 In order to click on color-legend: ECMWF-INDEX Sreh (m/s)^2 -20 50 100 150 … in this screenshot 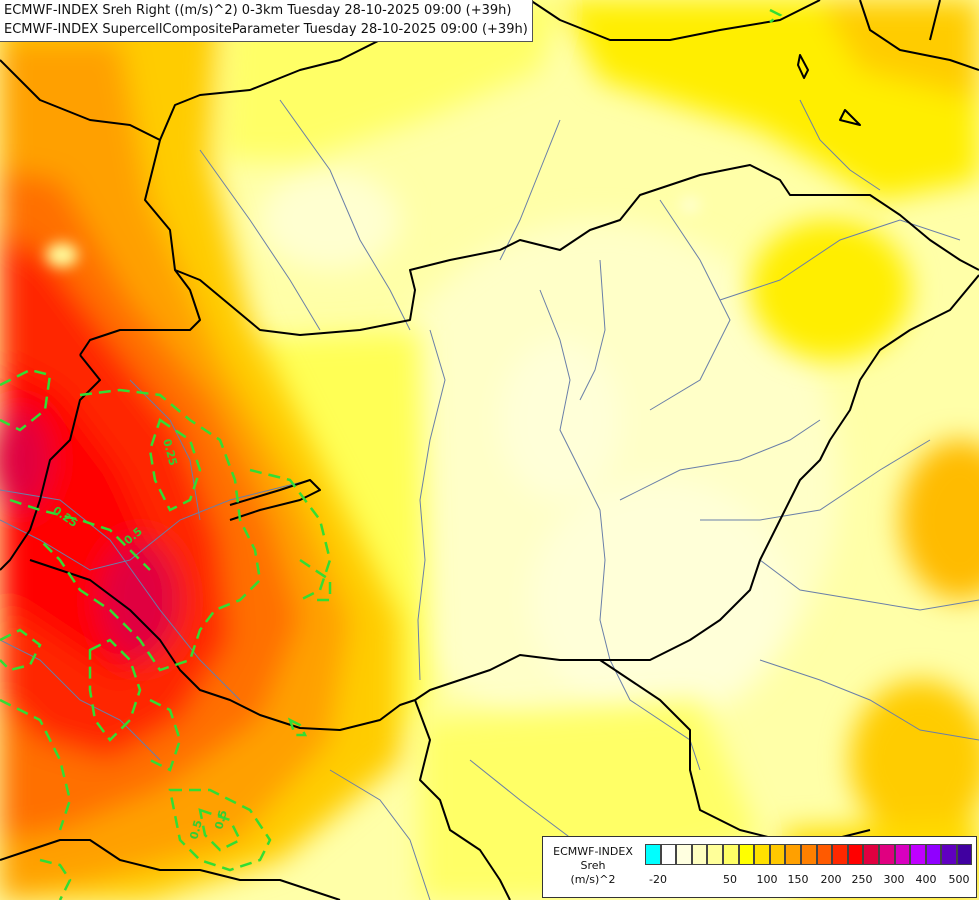, I will do `click(759, 867)`.